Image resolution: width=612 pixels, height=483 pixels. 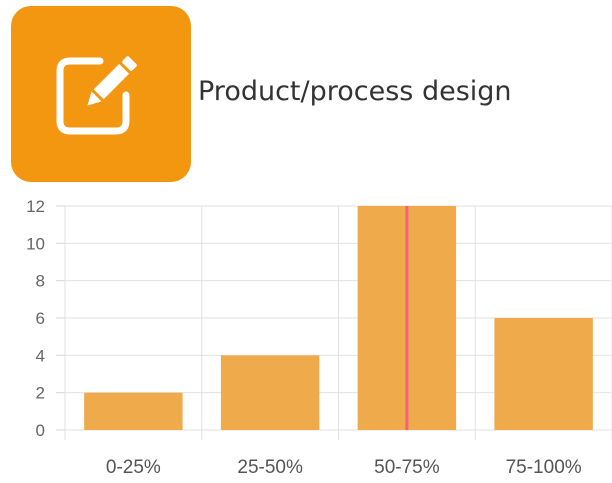 What do you see at coordinates (407, 467) in the screenshot?
I see `x-tick-label: 50-75%` at bounding box center [407, 467].